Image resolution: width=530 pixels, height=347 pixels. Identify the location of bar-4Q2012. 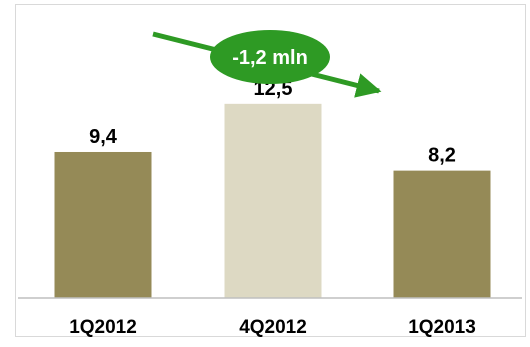
(273, 200).